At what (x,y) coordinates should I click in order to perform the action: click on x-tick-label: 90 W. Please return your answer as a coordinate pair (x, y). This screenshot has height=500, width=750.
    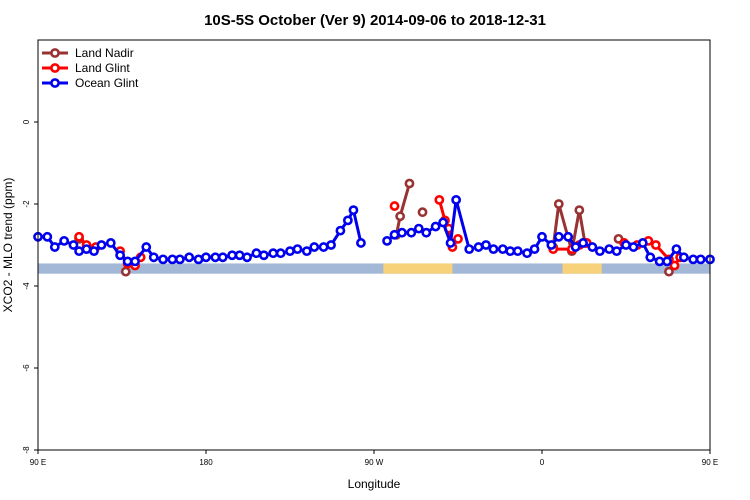
    Looking at the image, I should click on (374, 462).